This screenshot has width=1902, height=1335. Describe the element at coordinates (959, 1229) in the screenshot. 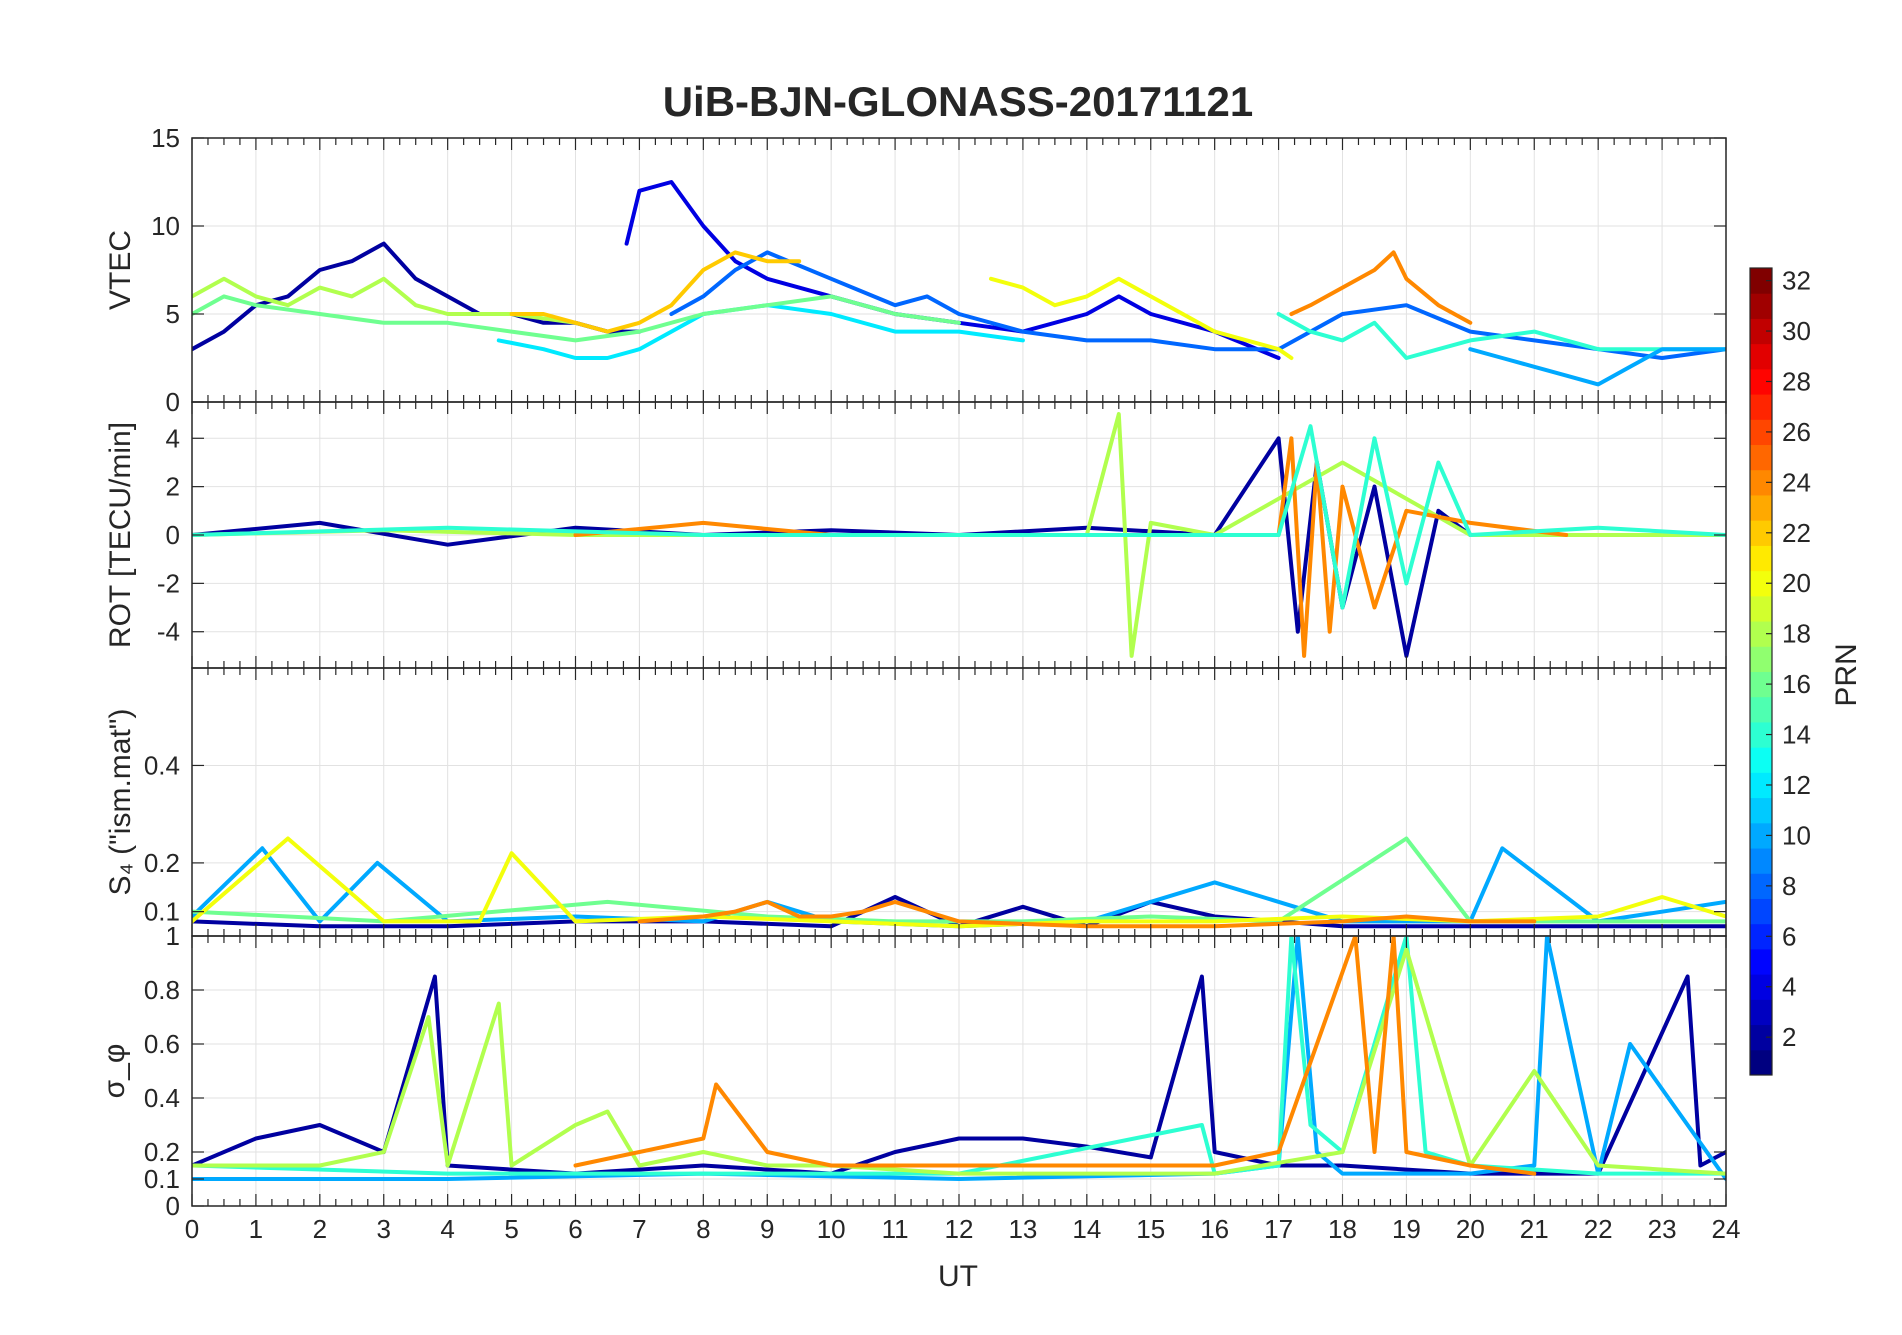

I see `x-tick-label: 12` at that location.